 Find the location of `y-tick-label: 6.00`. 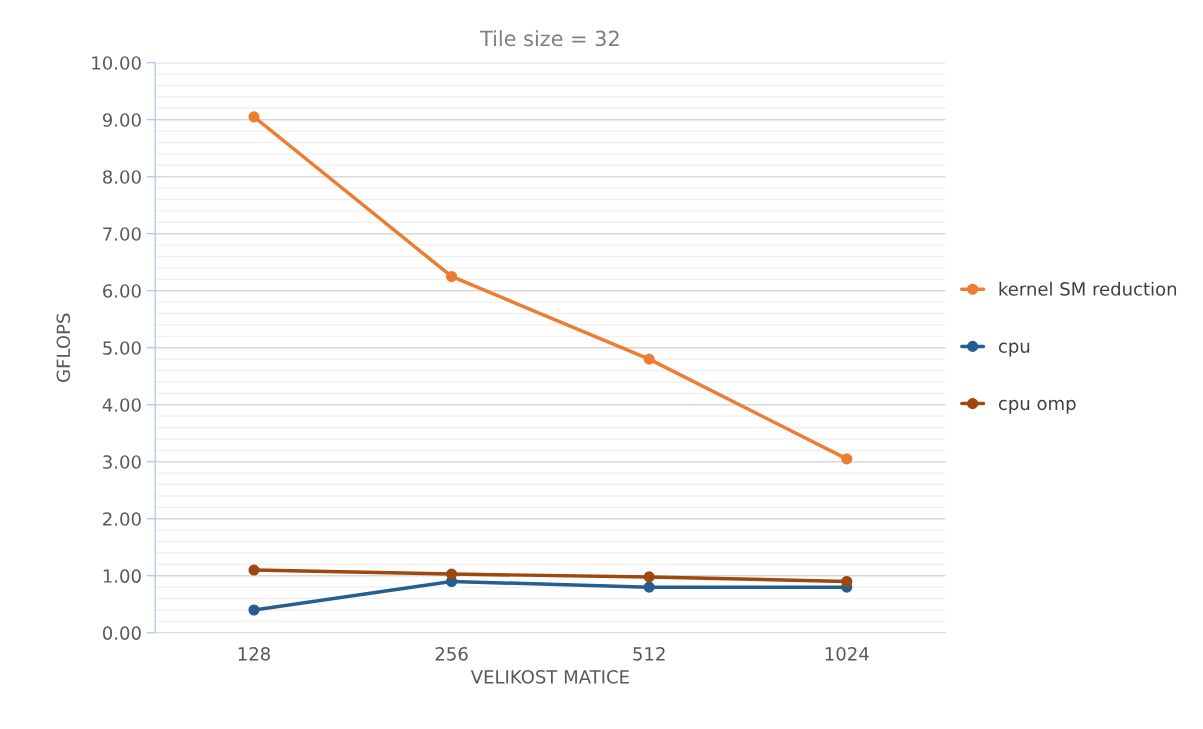

y-tick-label: 6.00 is located at coordinates (122, 291).